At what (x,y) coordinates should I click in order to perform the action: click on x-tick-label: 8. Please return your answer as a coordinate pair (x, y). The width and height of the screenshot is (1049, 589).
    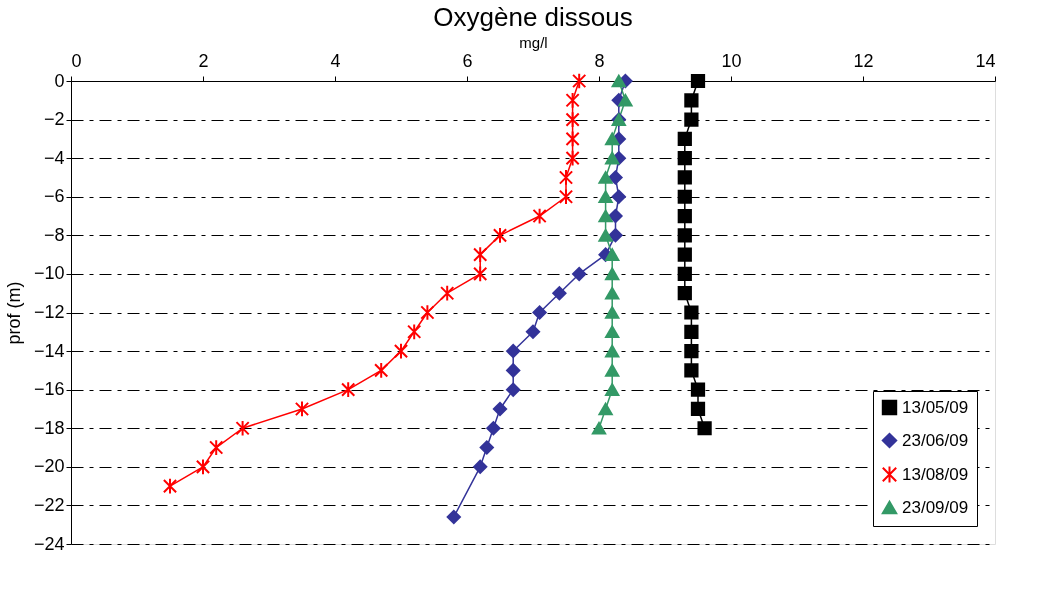
    Looking at the image, I should click on (599, 60).